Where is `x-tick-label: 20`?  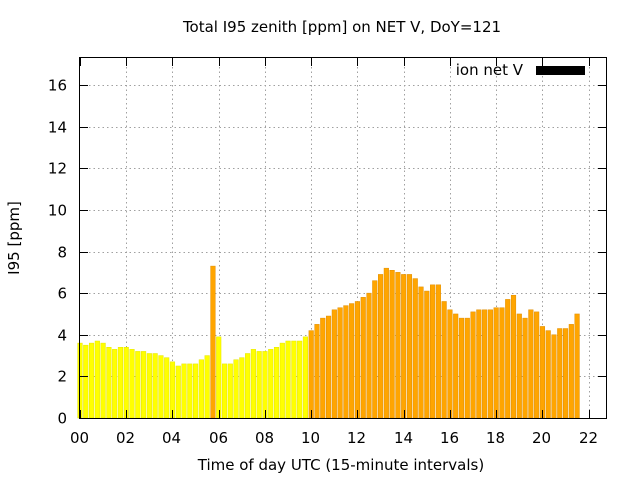 x-tick-label: 20 is located at coordinates (541, 438).